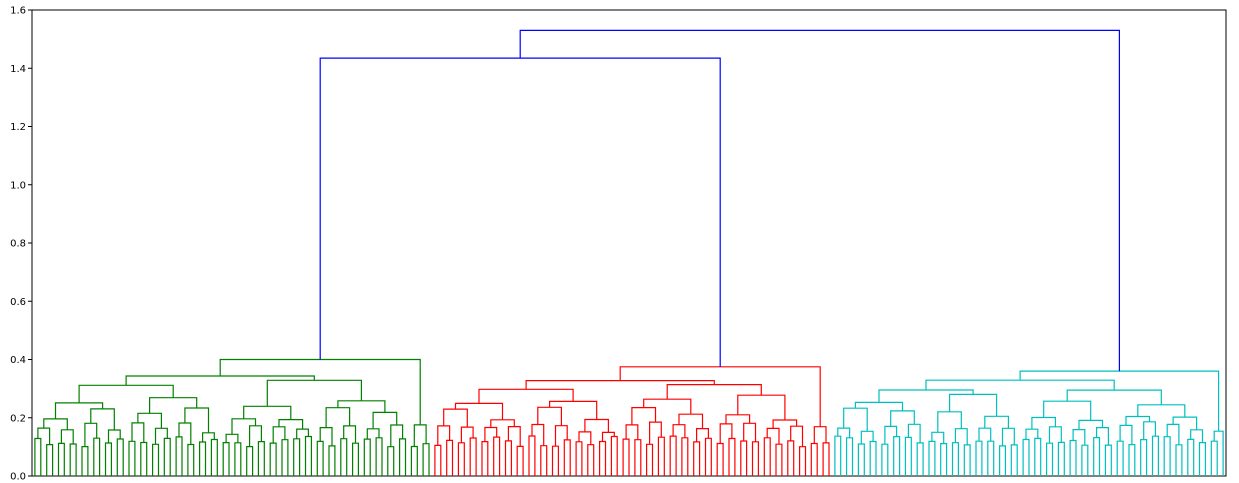  What do you see at coordinates (18, 302) in the screenshot?
I see `y-tick-label: 0.6` at bounding box center [18, 302].